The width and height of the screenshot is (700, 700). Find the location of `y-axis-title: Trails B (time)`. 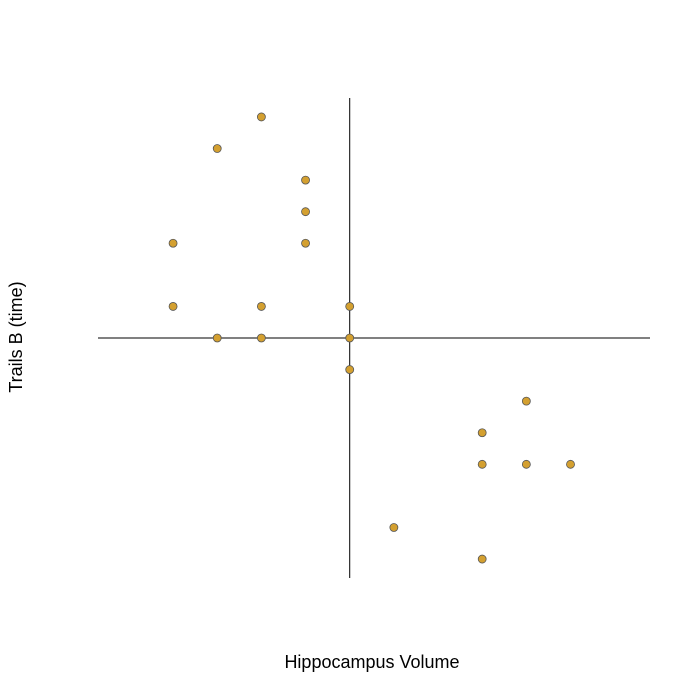

y-axis-title: Trails B (time) is located at coordinates (16, 336).